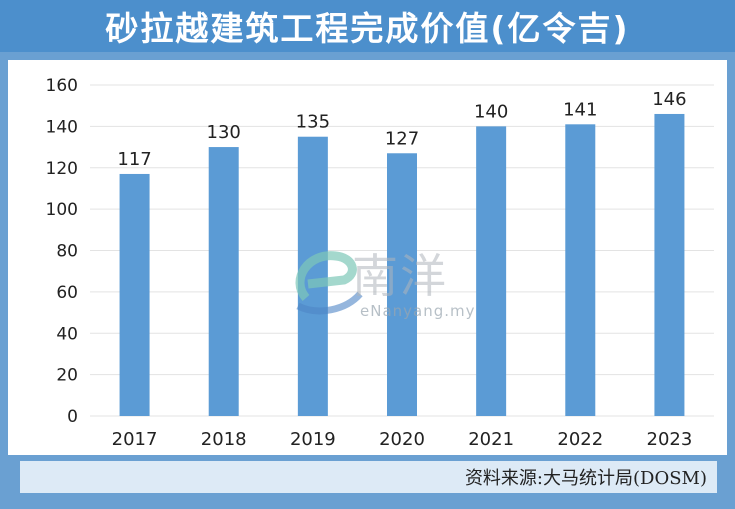 The width and height of the screenshot is (735, 509). What do you see at coordinates (491, 111) in the screenshot?
I see `data-label: 140` at bounding box center [491, 111].